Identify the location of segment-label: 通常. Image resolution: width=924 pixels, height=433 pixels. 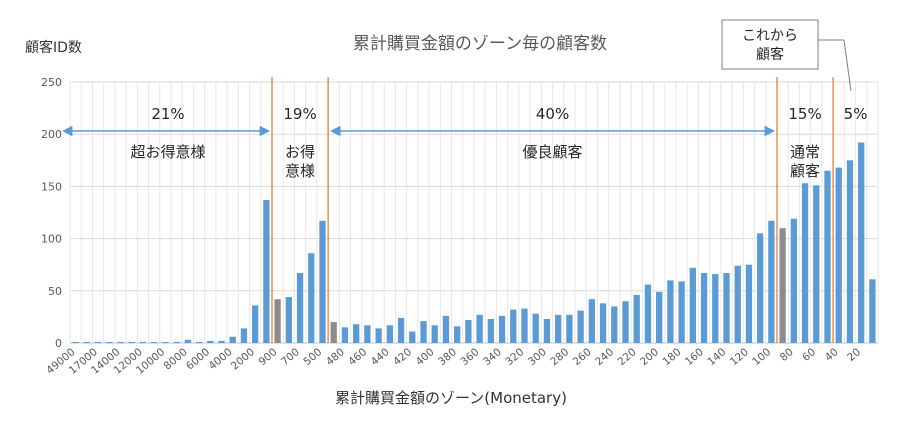
(805, 152).